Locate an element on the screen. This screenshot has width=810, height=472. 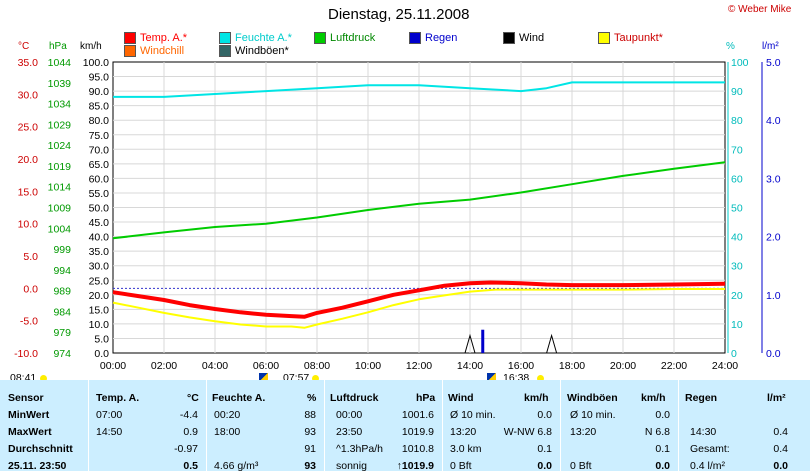
humidity-value: 93 is located at coordinates (310, 466).